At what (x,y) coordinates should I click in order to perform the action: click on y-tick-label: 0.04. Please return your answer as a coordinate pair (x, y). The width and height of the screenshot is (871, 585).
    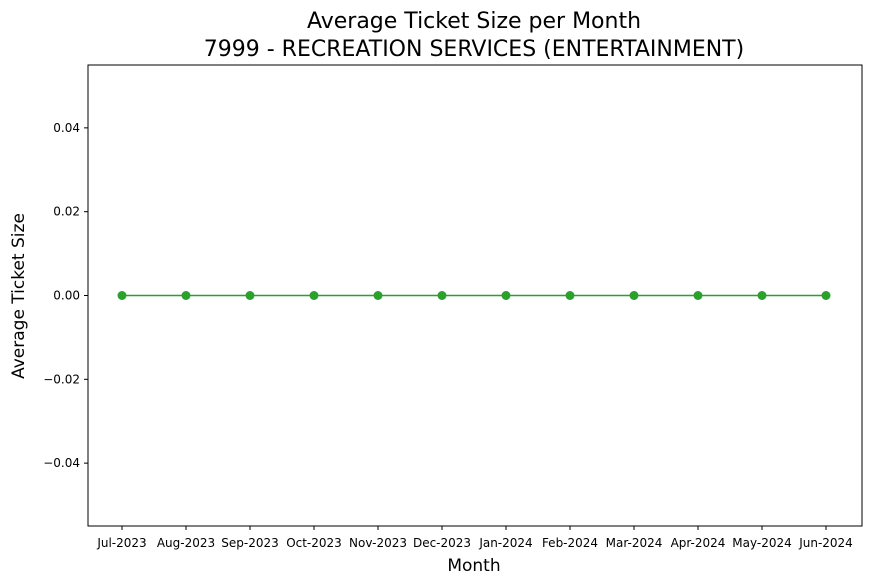
    Looking at the image, I should click on (66, 128).